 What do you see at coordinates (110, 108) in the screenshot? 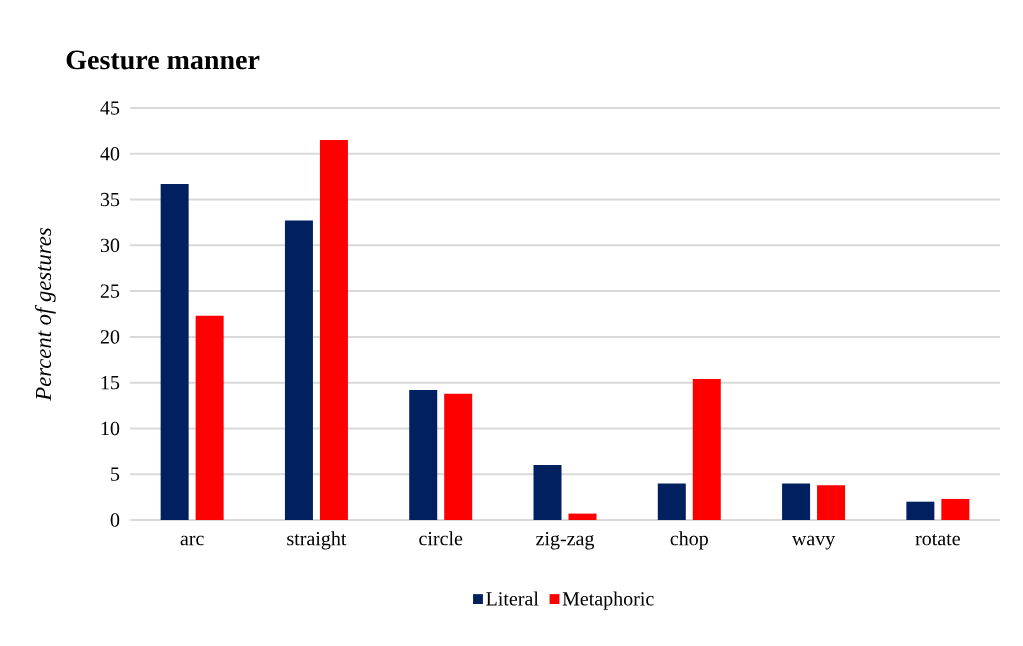
I see `y-tick-label: 45` at bounding box center [110, 108].